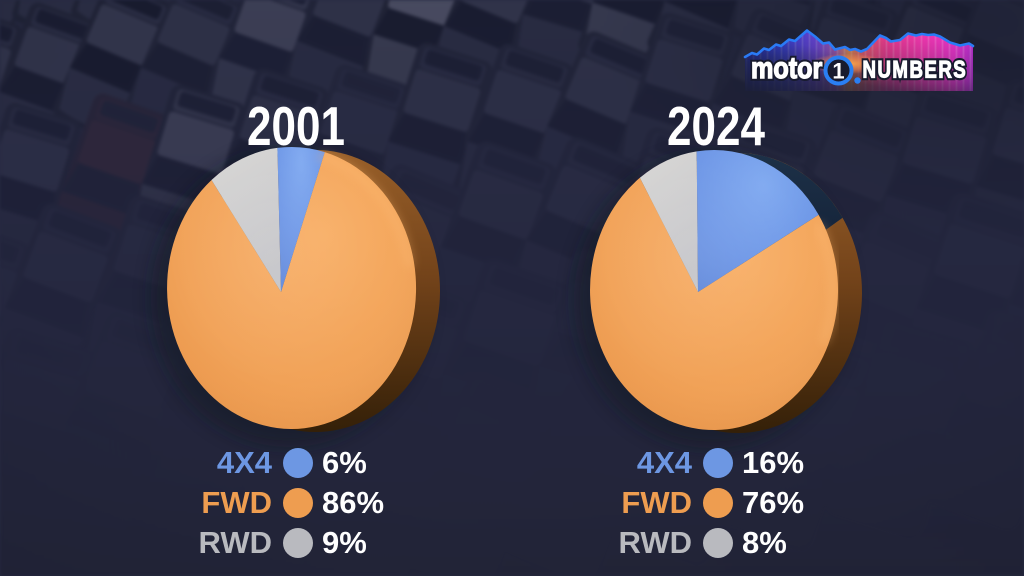 Image resolution: width=1024 pixels, height=576 pixels. Describe the element at coordinates (787, 68) in the screenshot. I see `svg-text: motor` at that location.